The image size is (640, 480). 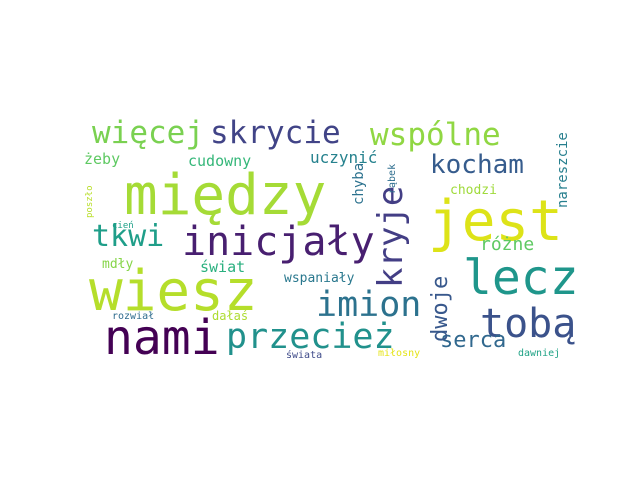 I want to click on word-inicjaly: inicjały, so click(x=278, y=242).